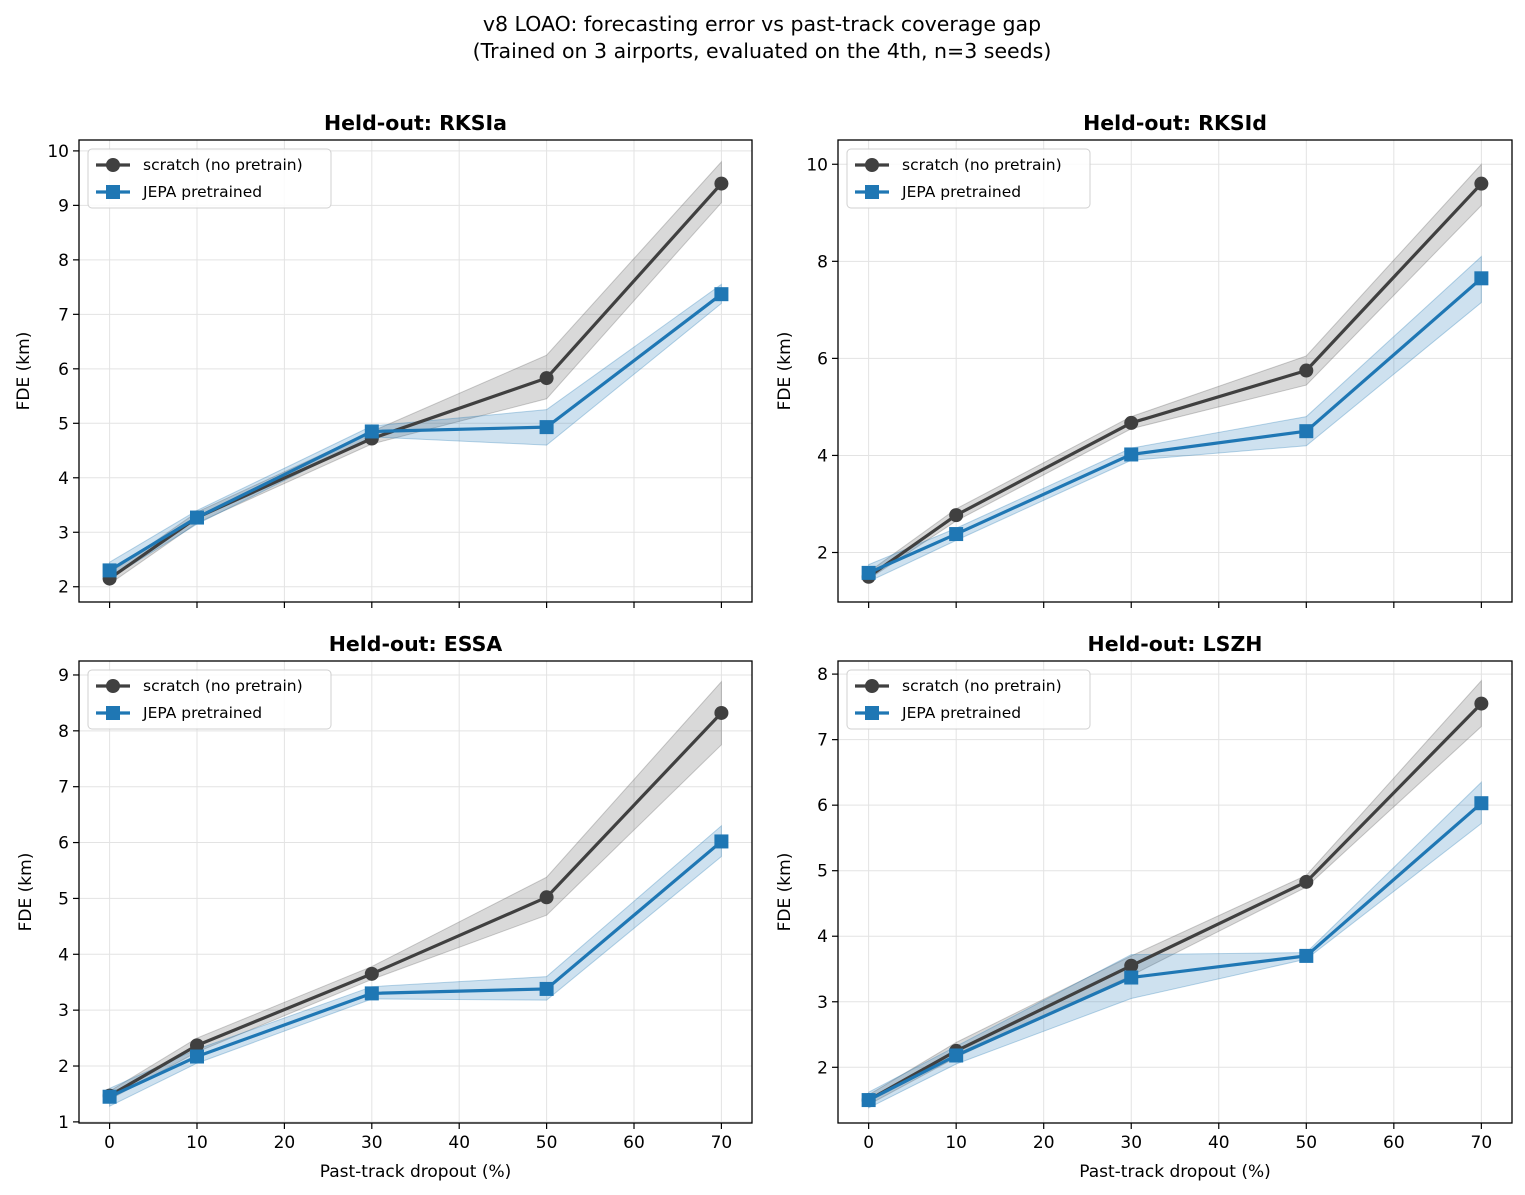  What do you see at coordinates (822, 359) in the screenshot?
I see `y-tick-label: 6` at bounding box center [822, 359].